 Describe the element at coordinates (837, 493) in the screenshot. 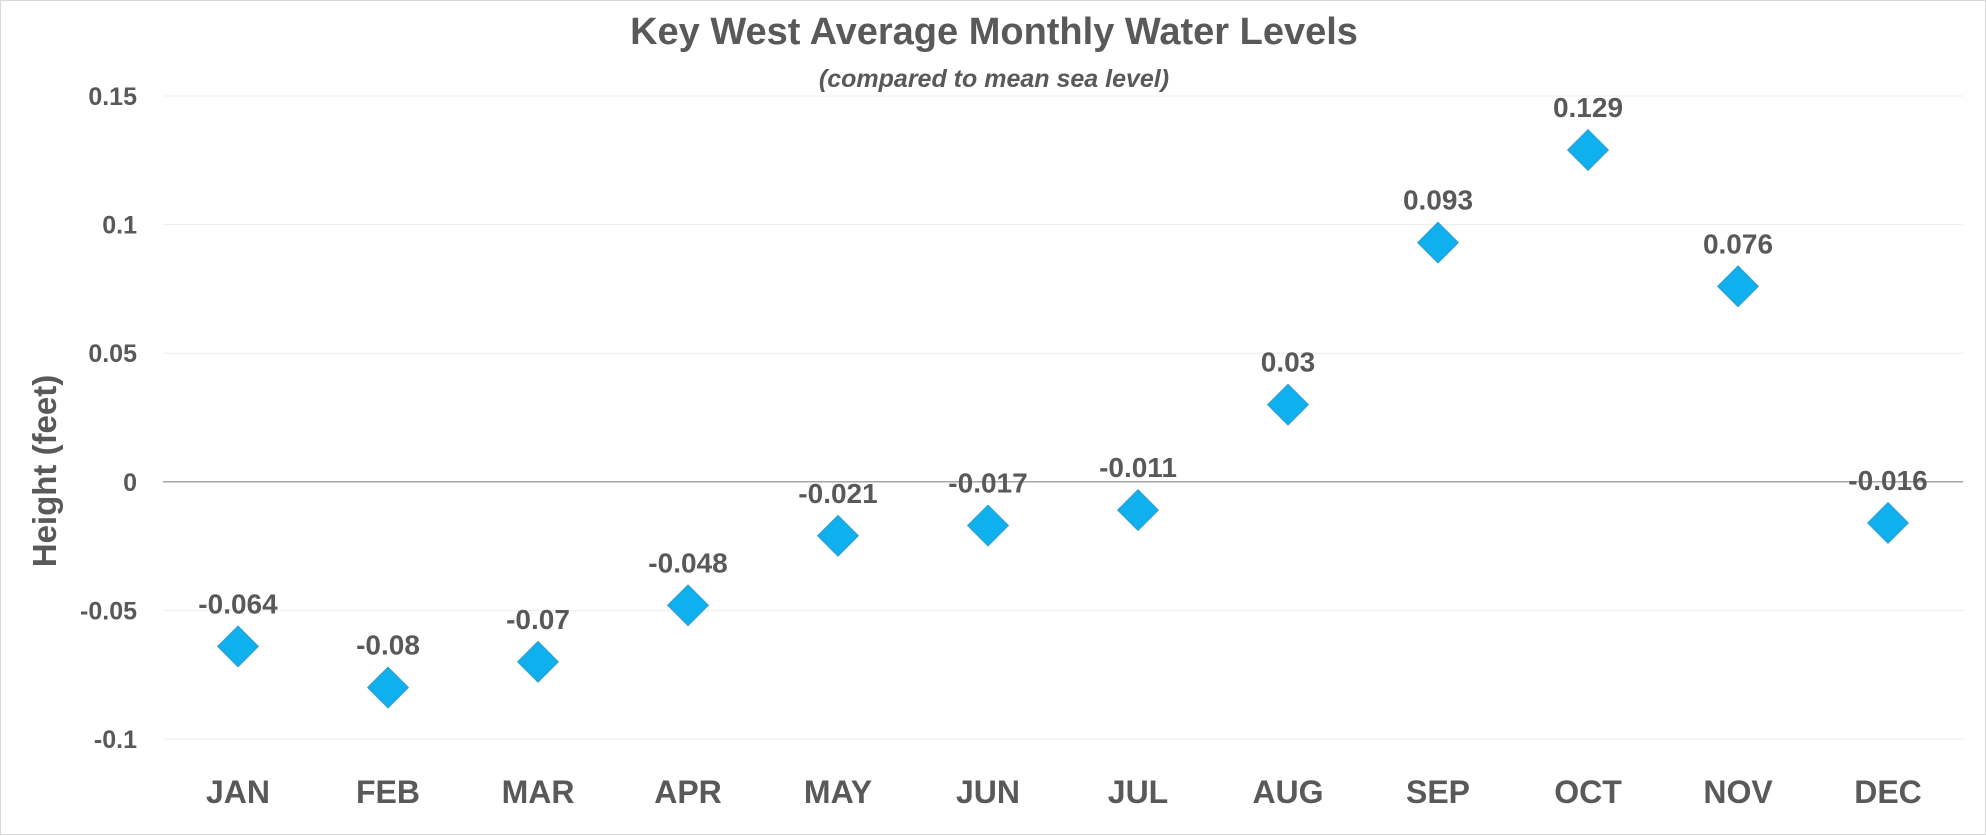

I see `data-label: -0.021` at that location.